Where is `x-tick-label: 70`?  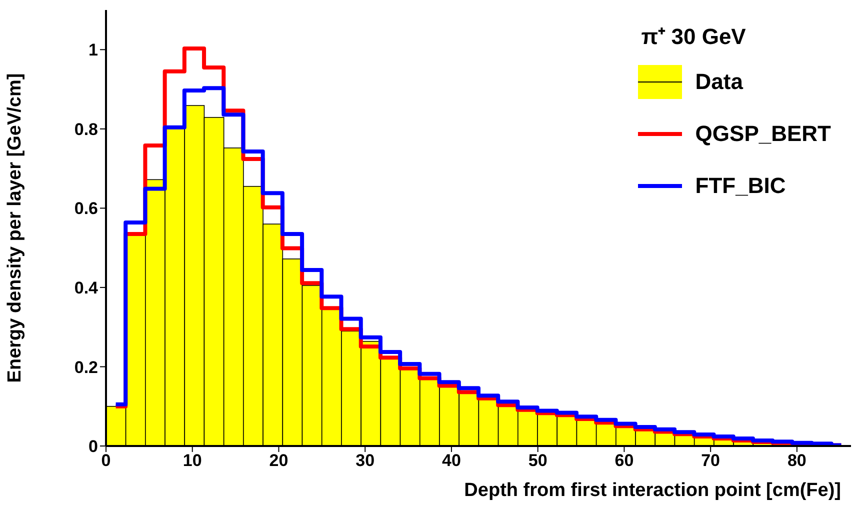
x-tick-label: 70 is located at coordinates (710, 460).